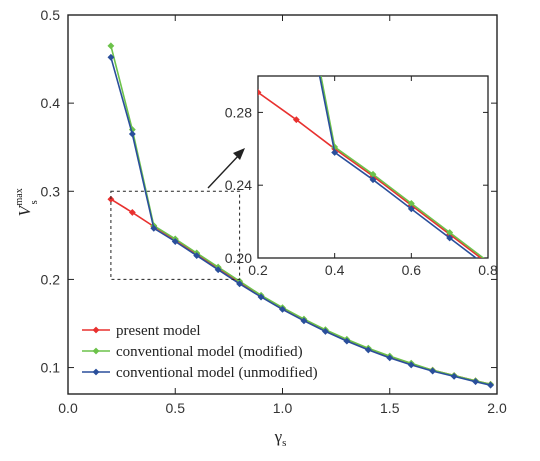 The image size is (540, 461). Describe the element at coordinates (24, 210) in the screenshot. I see `y-axis-label-main: V` at that location.